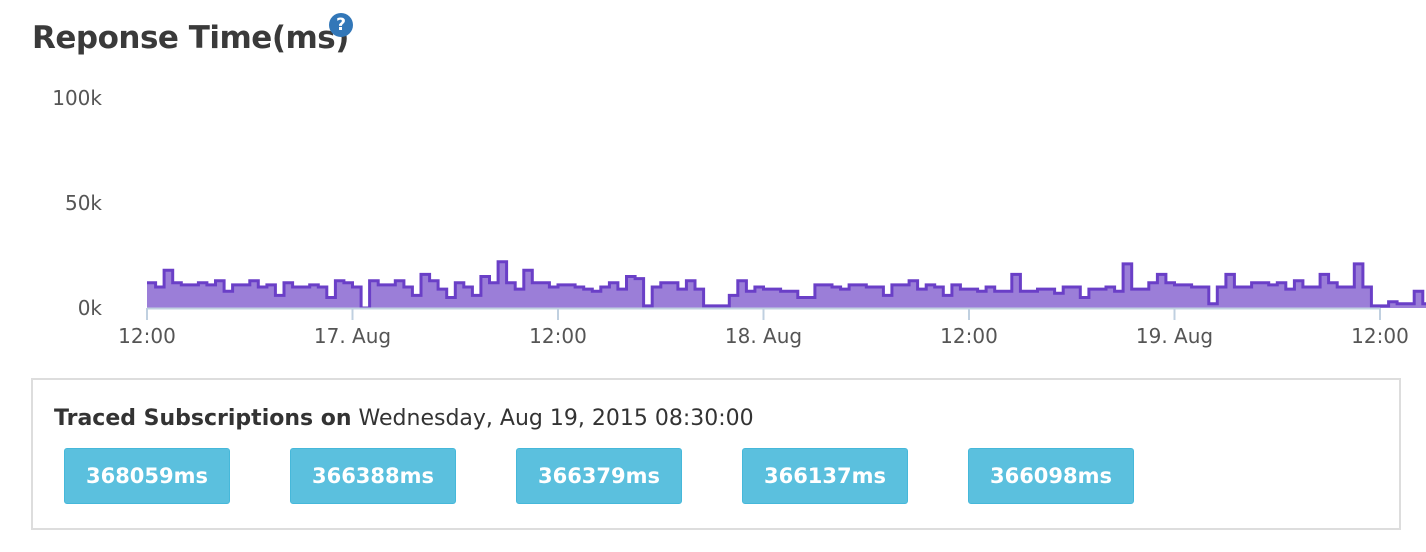 The image size is (1426, 552). Describe the element at coordinates (203, 418) in the screenshot. I see `traced-subscriptions-label: Traced Subscriptions on` at that location.